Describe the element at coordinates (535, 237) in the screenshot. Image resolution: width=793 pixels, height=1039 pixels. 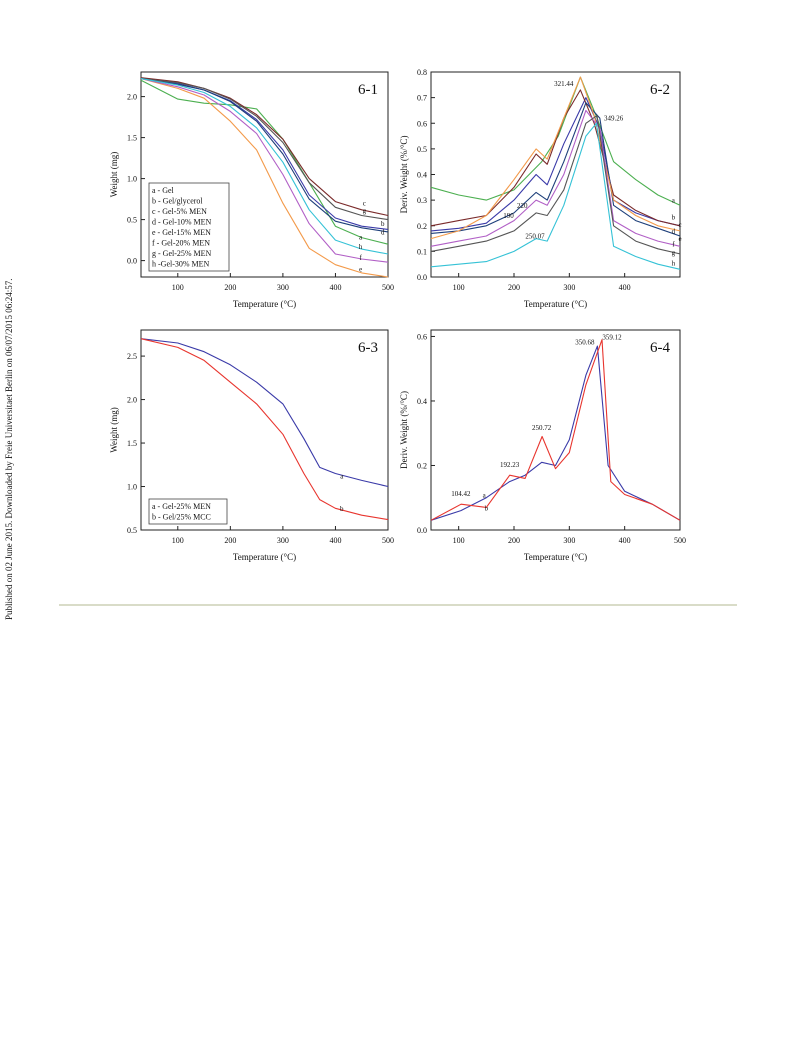
I see `annotation-label: 250.07` at that location.